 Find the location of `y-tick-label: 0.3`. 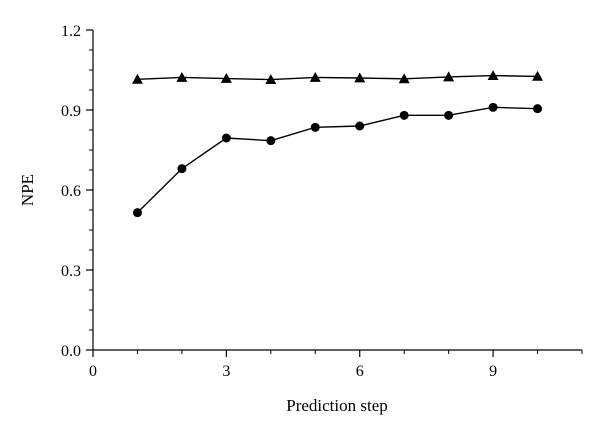

y-tick-label: 0.3 is located at coordinates (71, 271).